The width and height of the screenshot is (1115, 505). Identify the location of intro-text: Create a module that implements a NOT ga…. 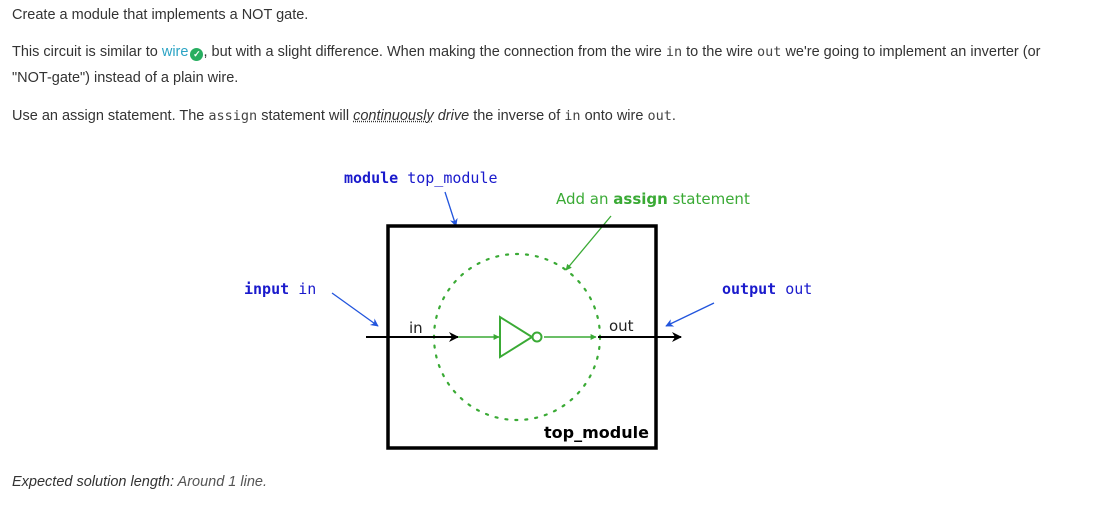
(160, 15).